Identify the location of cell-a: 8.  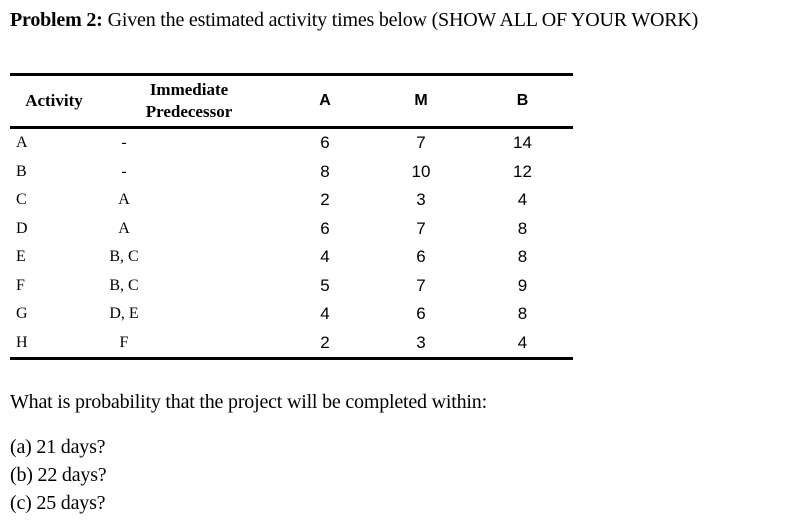
(325, 171).